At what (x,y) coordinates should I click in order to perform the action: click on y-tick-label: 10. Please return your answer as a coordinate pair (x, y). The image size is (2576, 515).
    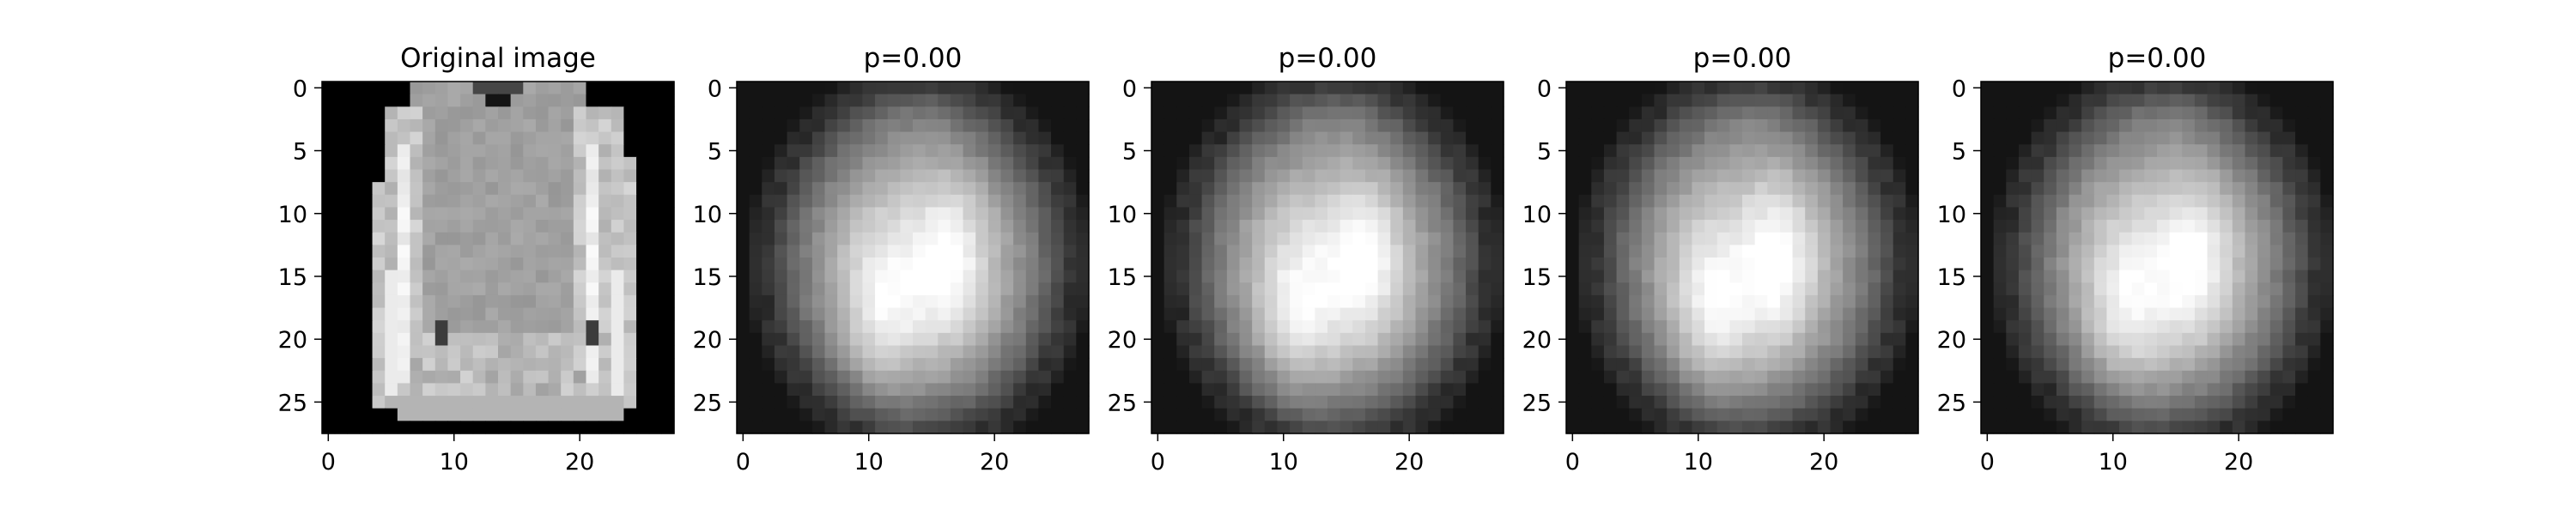
    Looking at the image, I should click on (1122, 215).